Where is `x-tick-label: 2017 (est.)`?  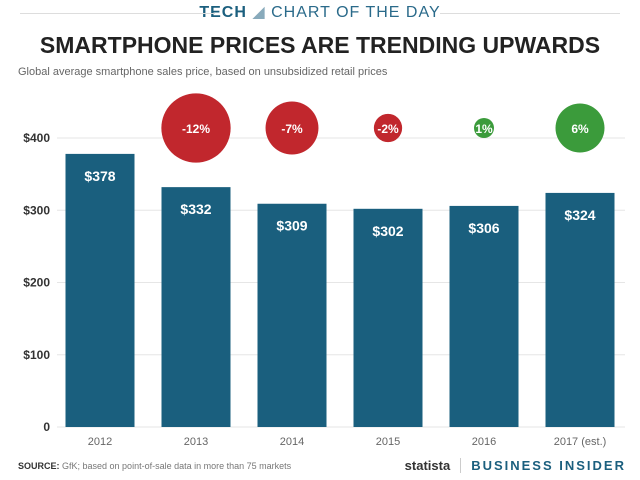
x-tick-label: 2017 (est.) is located at coordinates (580, 442).